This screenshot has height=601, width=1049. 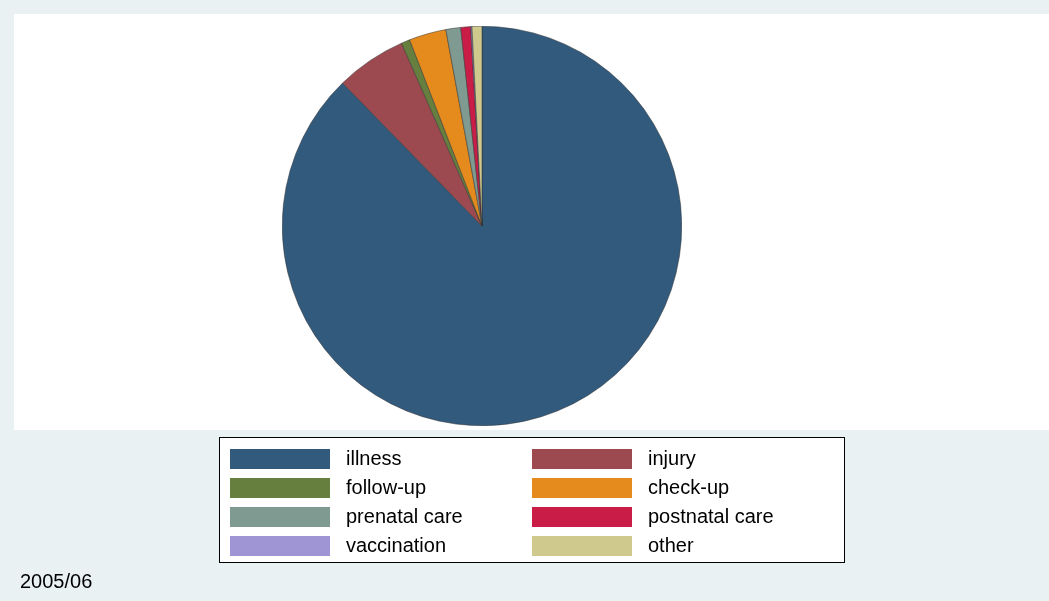 I want to click on legend-label: vaccination, so click(x=396, y=545).